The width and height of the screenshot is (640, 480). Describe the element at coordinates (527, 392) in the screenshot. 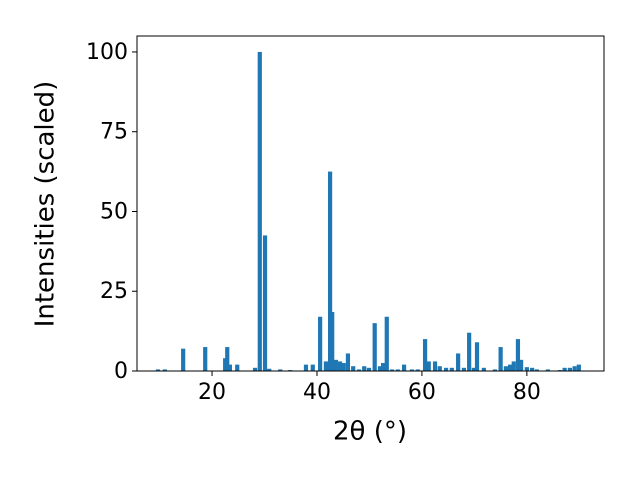

I see `x-tick-label: 80` at that location.